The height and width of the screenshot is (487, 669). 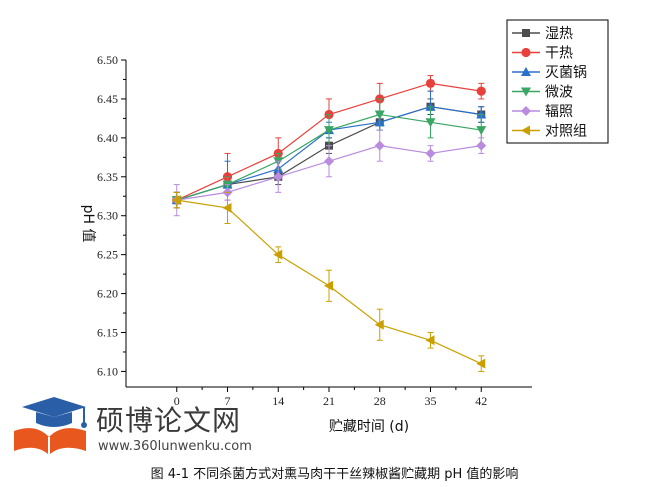 I want to click on legend-item-3: 灭菌锅, so click(x=549, y=73).